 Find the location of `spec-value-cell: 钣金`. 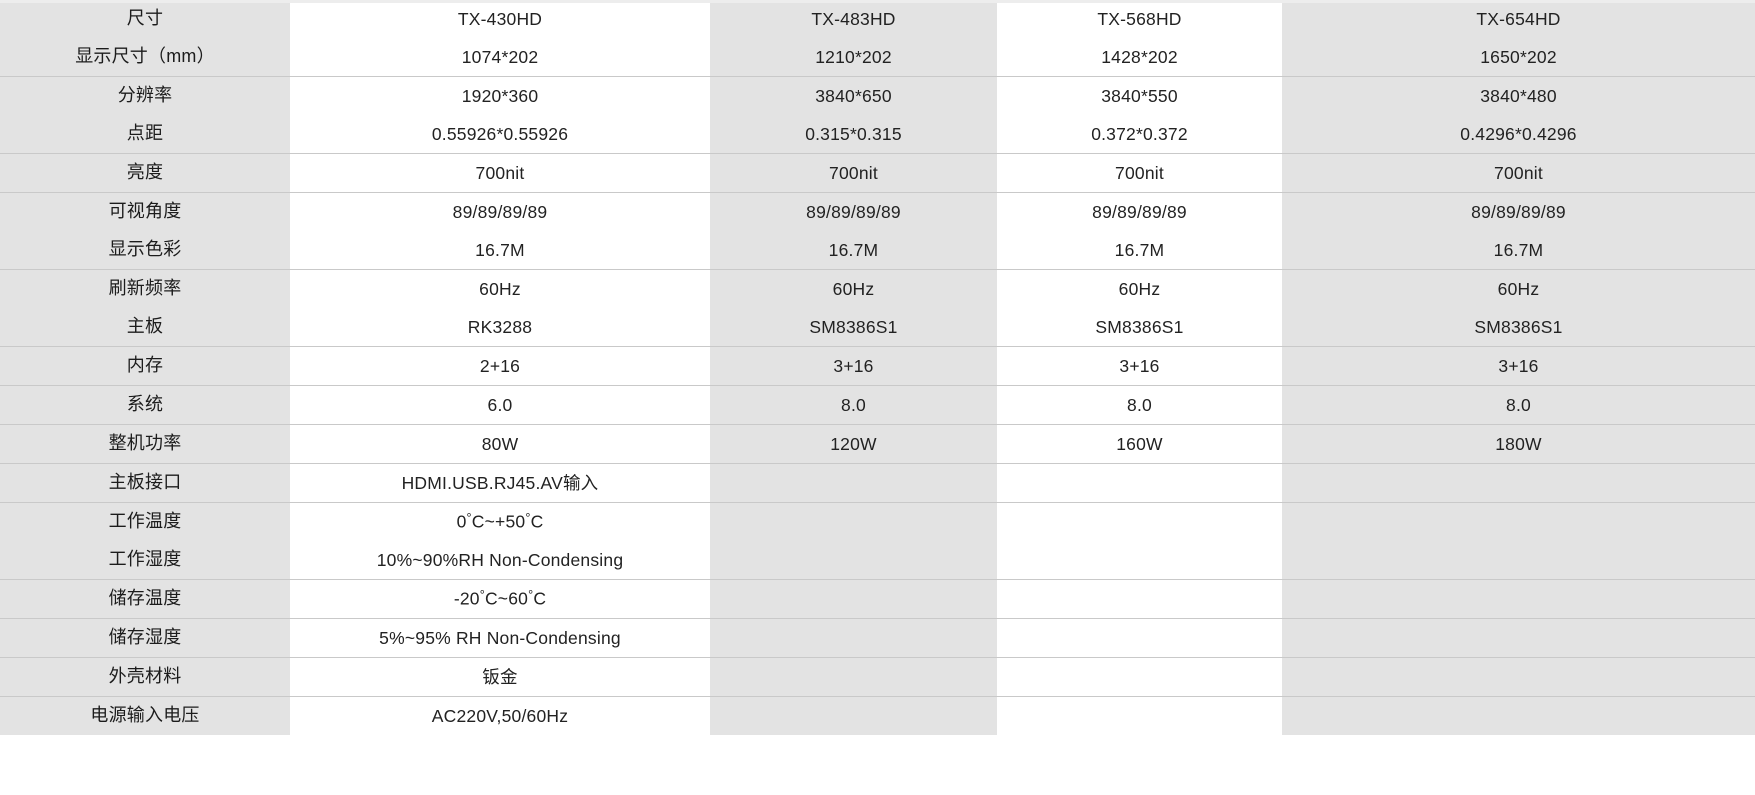

spec-value-cell: 钣金 is located at coordinates (500, 677).